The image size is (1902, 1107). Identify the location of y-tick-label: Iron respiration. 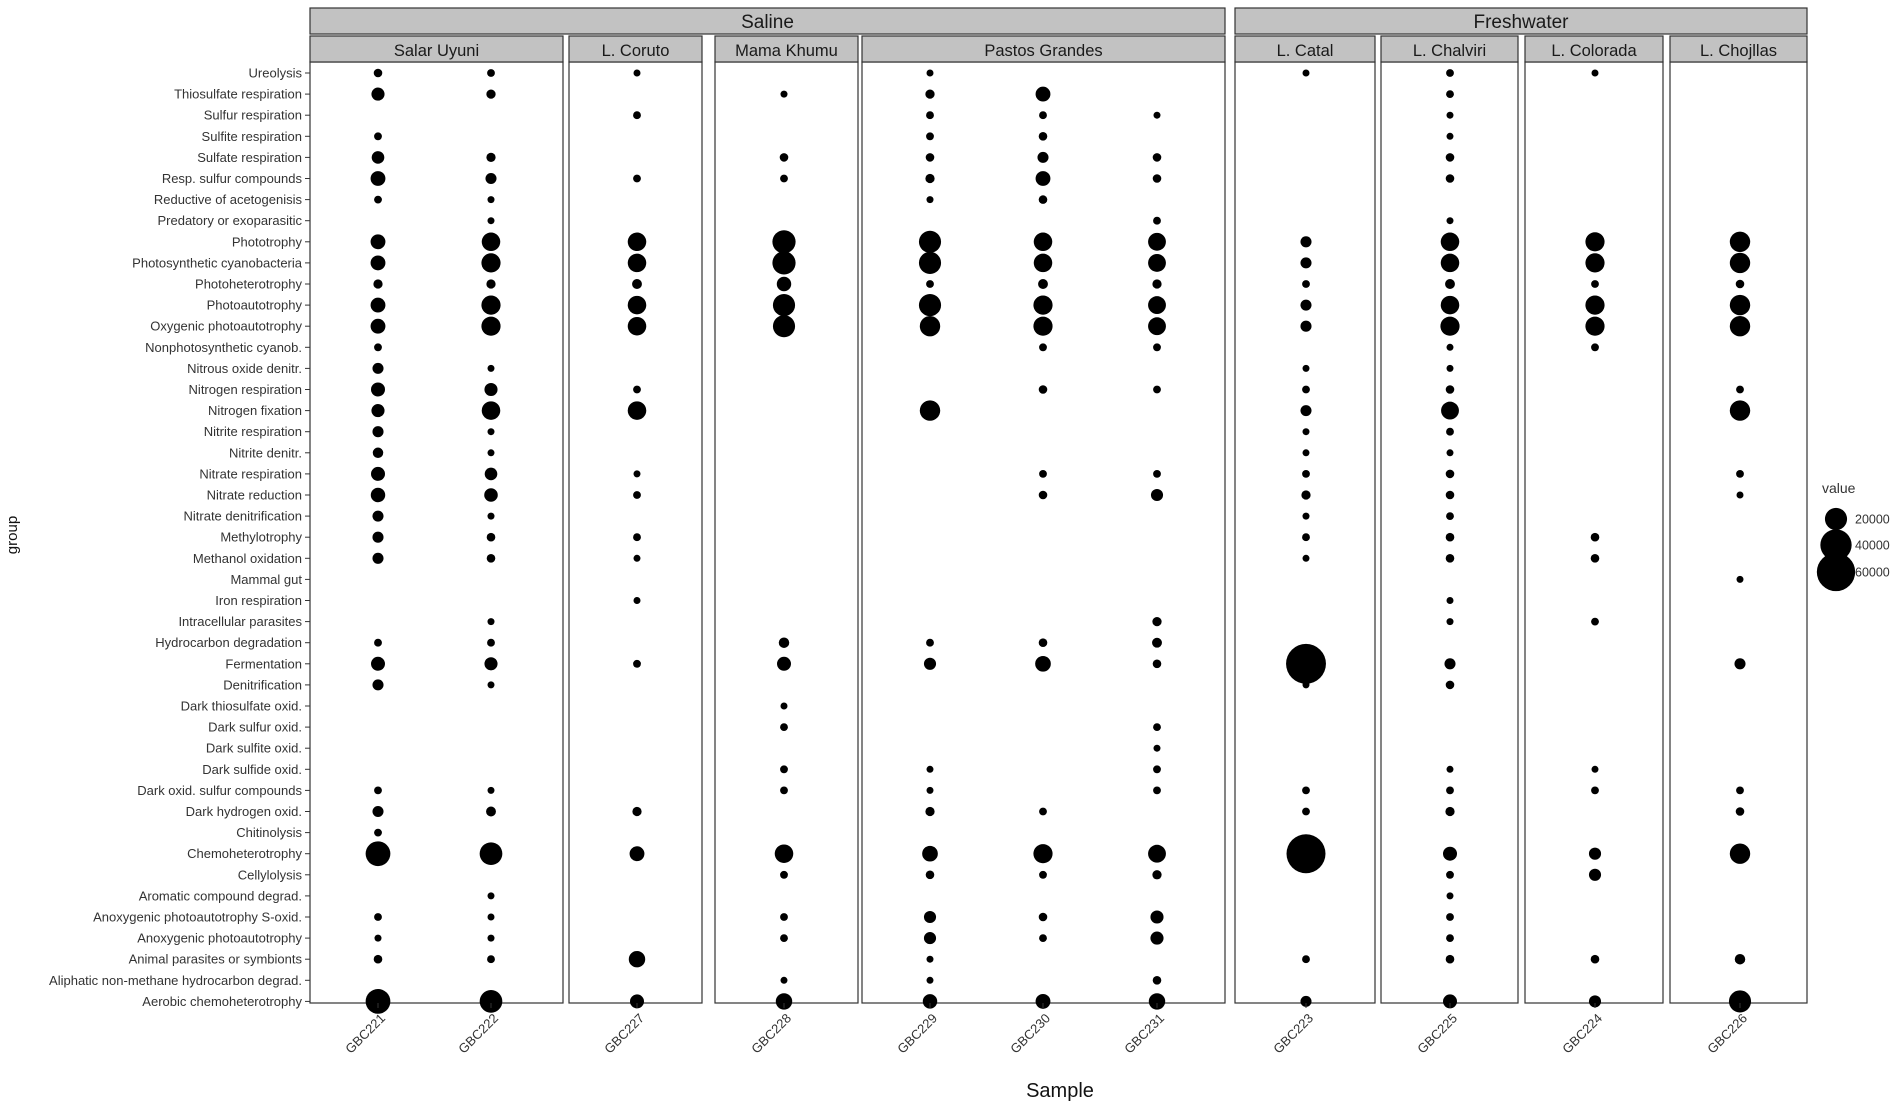
(258, 600).